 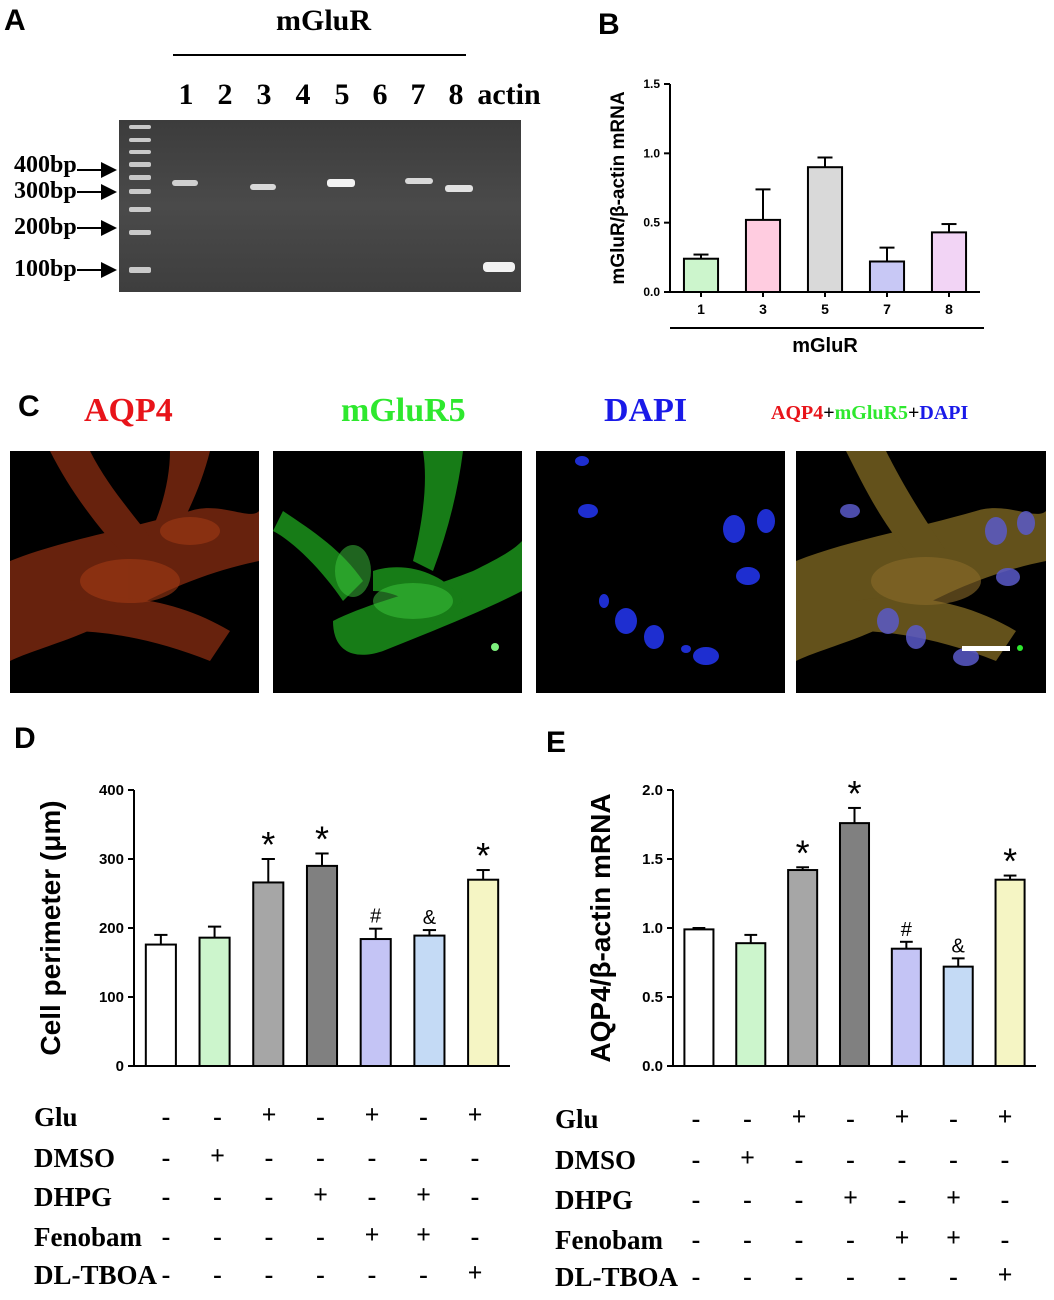 What do you see at coordinates (342, 94) in the screenshot?
I see `gel-lane-label: 5` at bounding box center [342, 94].